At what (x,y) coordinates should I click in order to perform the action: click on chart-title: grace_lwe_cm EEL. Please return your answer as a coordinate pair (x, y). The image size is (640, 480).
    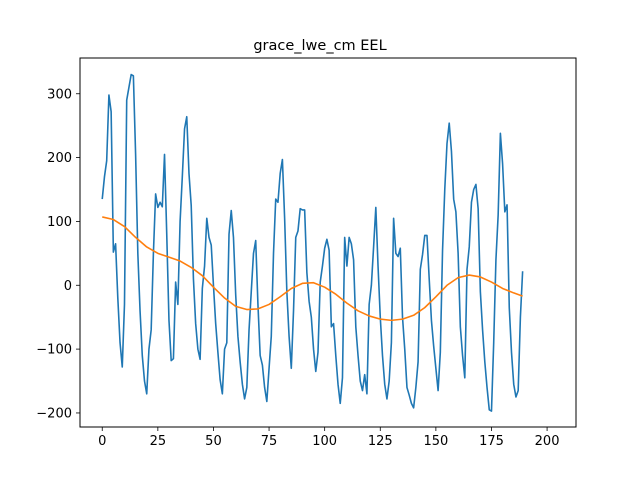
    Looking at the image, I should click on (319, 46).